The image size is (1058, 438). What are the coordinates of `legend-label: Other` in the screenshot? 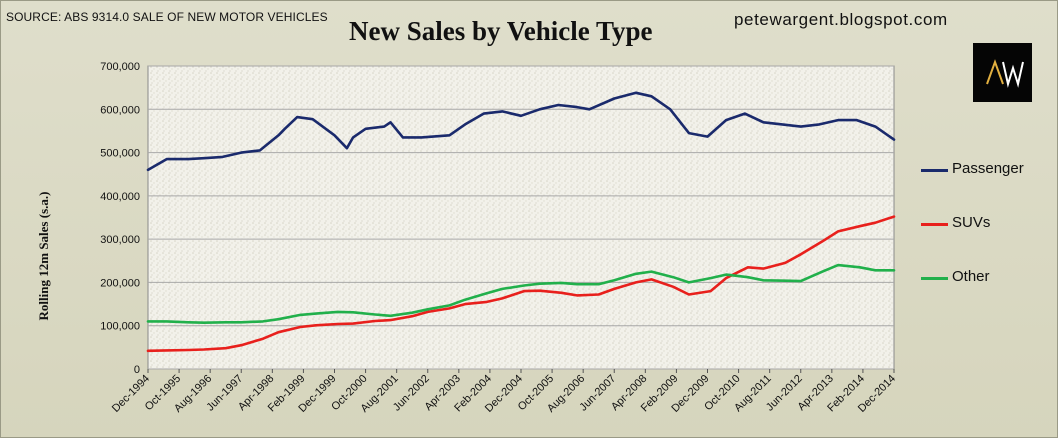 It's located at (971, 276).